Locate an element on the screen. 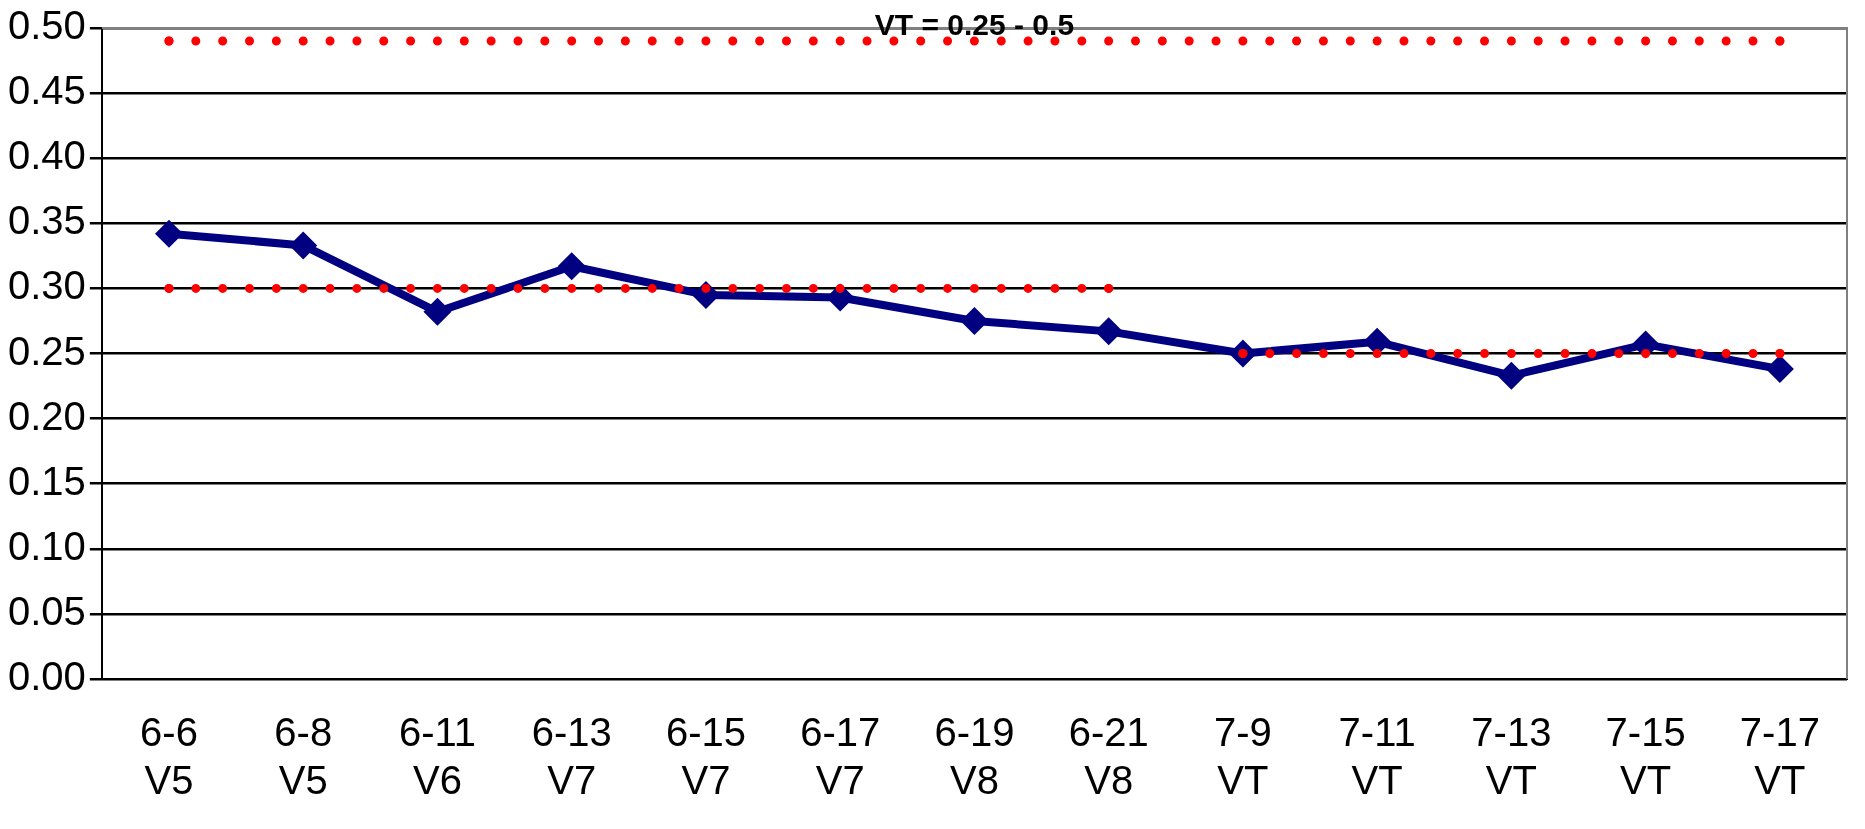  x-tick-label: 6-19 V8 is located at coordinates (974, 756).